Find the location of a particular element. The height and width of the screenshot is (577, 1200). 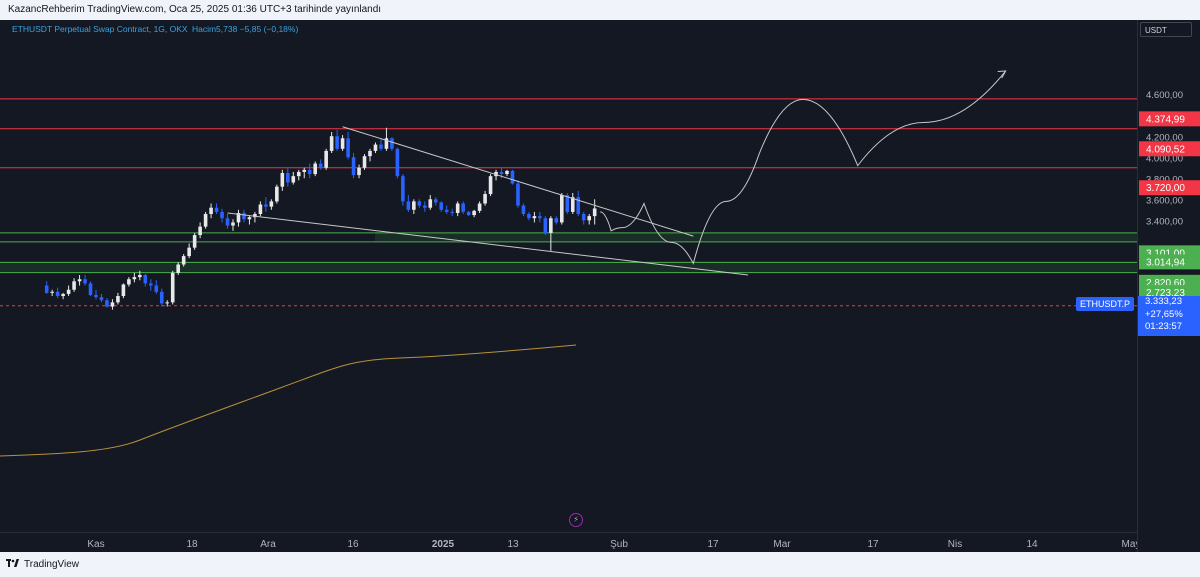

time-tick-label: 14 is located at coordinates (1032, 544).